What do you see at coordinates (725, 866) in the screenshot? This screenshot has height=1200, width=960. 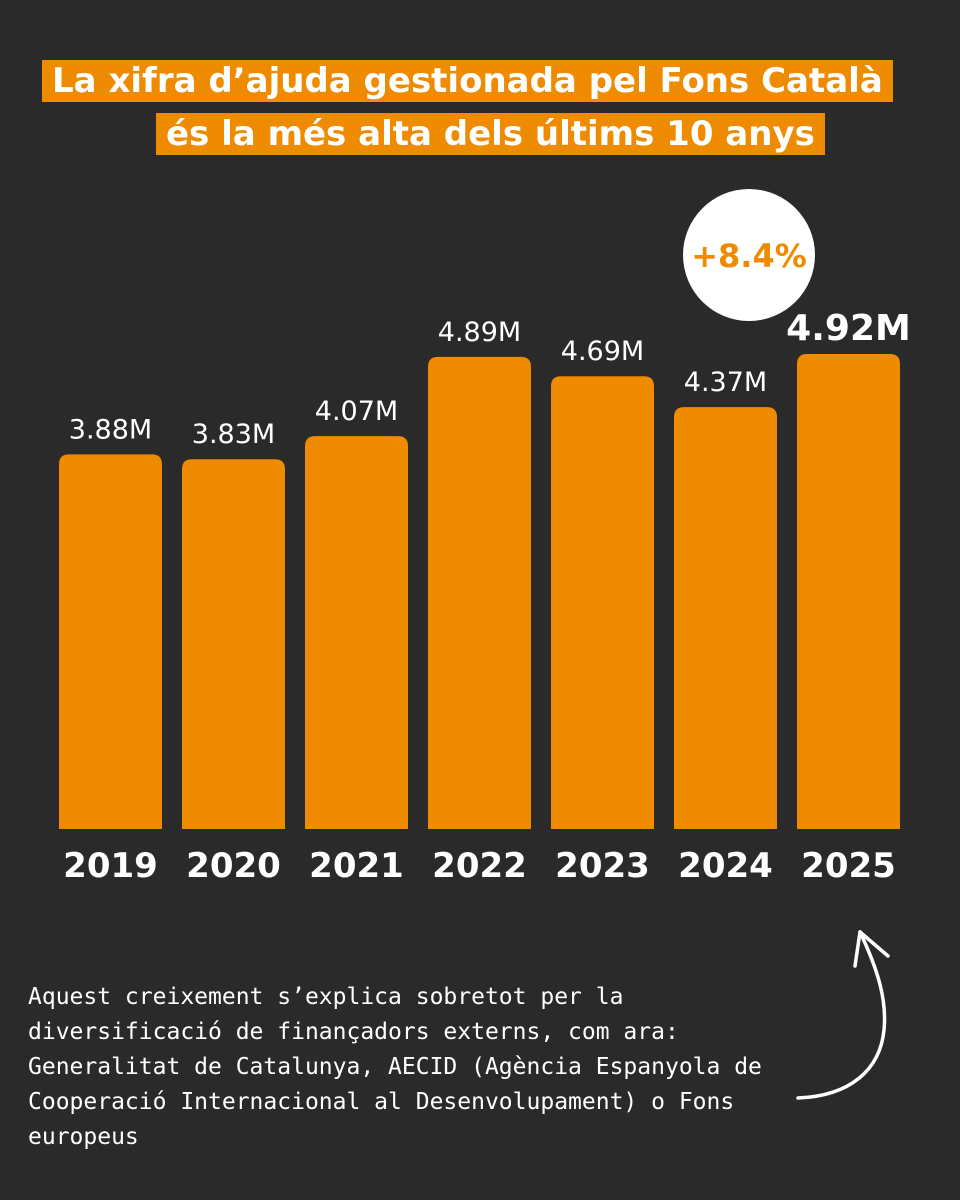 I see `category-label-2024: 2024` at bounding box center [725, 866].